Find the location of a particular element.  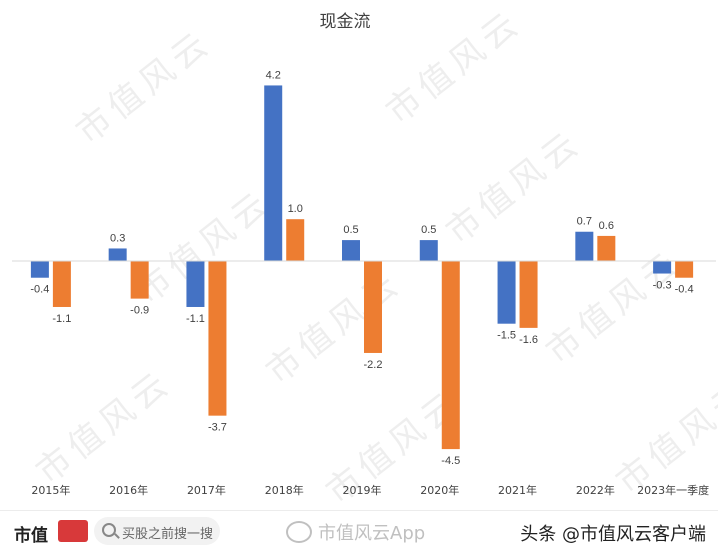

data-label-series-1-8: -0.3 is located at coordinates (662, 286).